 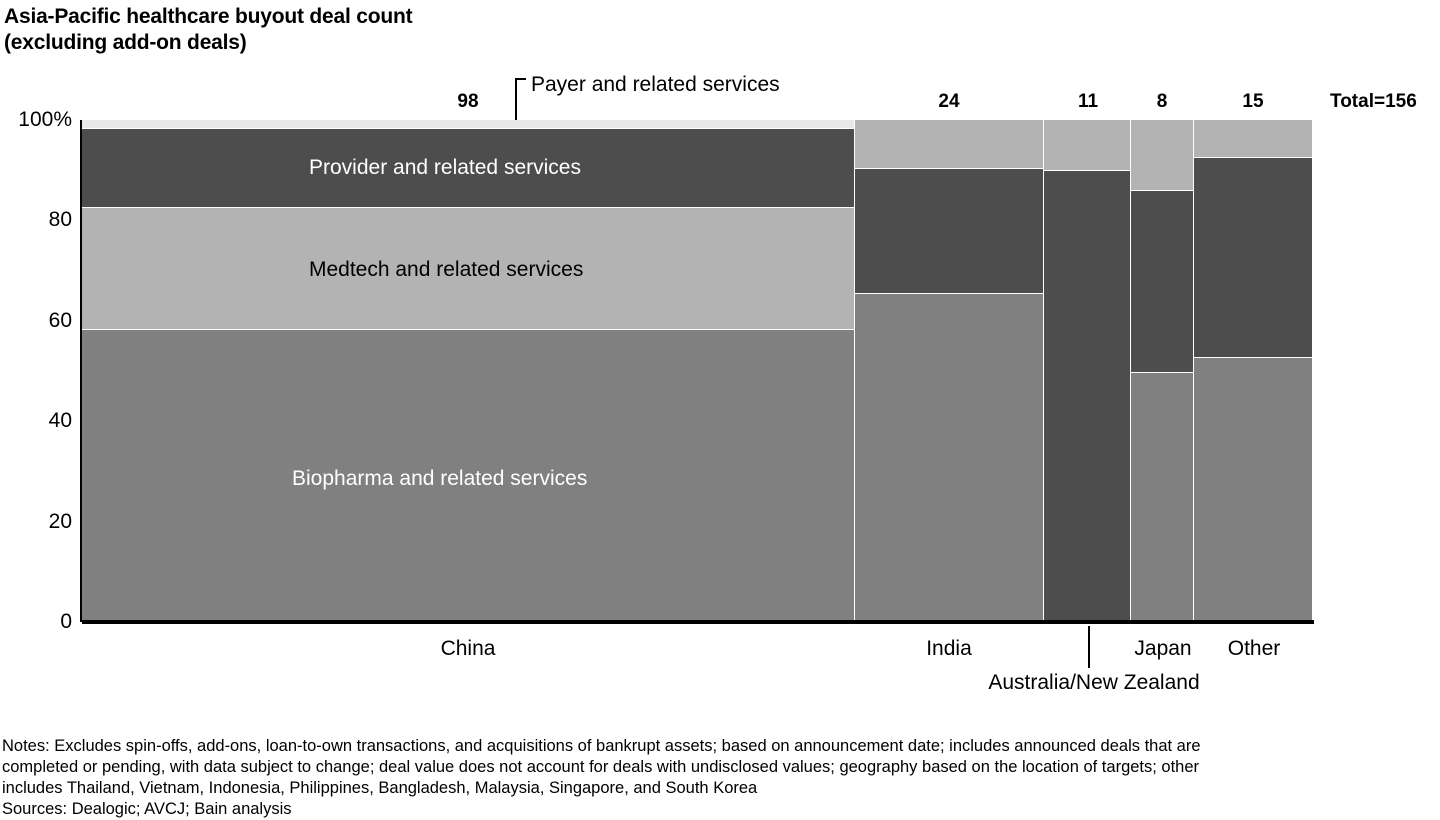 I want to click on label-biopharma-series: Biopharma and related services, so click(x=440, y=478).